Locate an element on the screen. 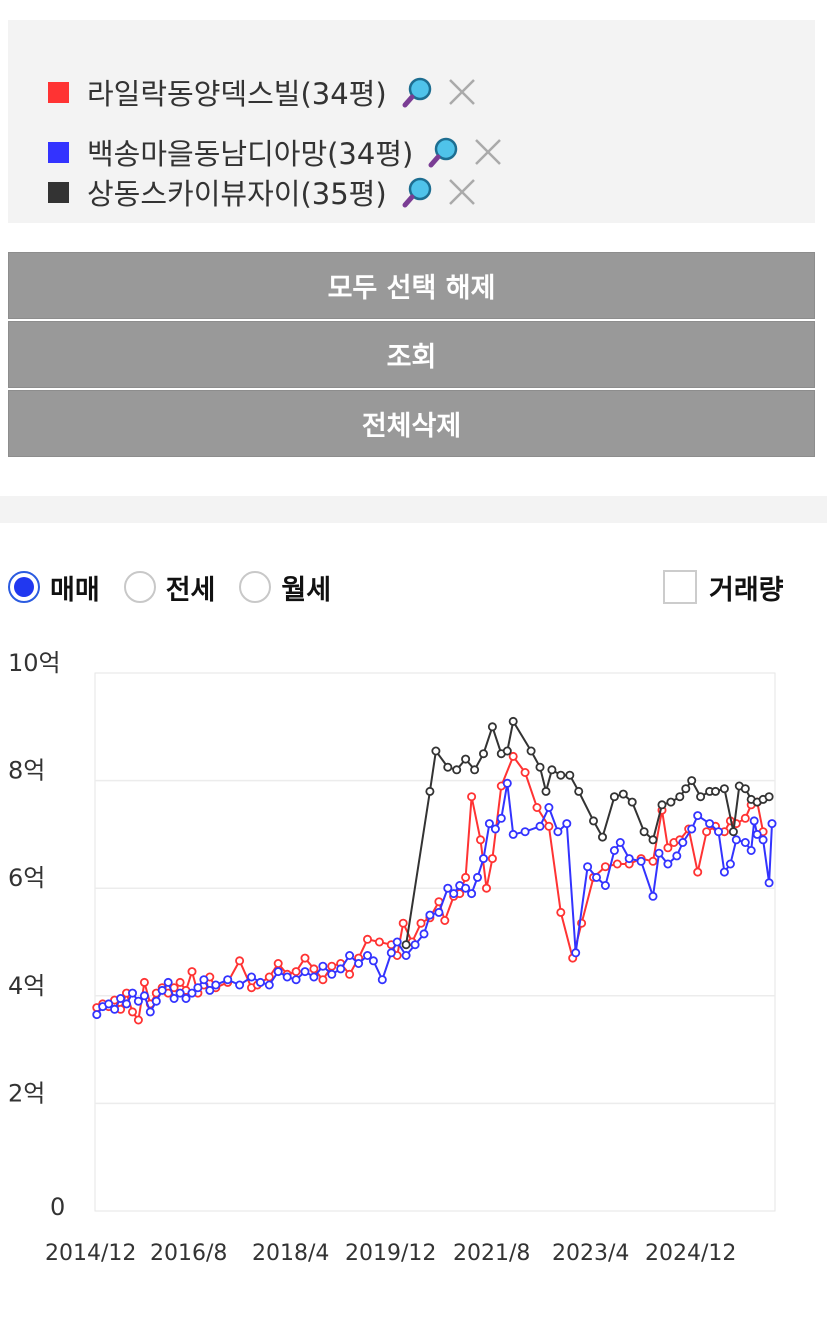 The height and width of the screenshot is (1318, 827). radio-jeonse: 전세 is located at coordinates (169, 587).